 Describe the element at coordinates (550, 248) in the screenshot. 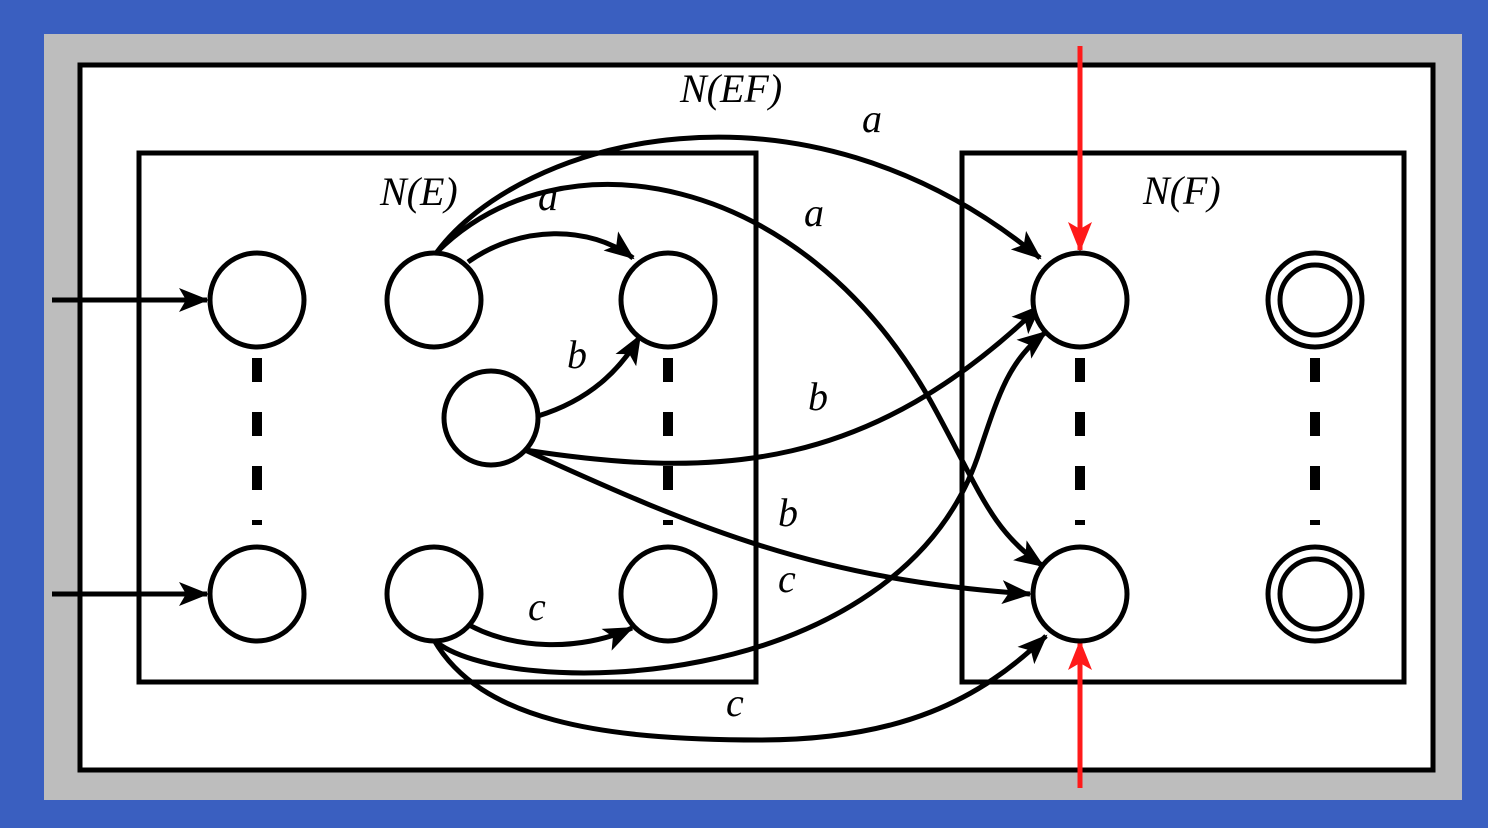

I see `edge-a-internal` at that location.